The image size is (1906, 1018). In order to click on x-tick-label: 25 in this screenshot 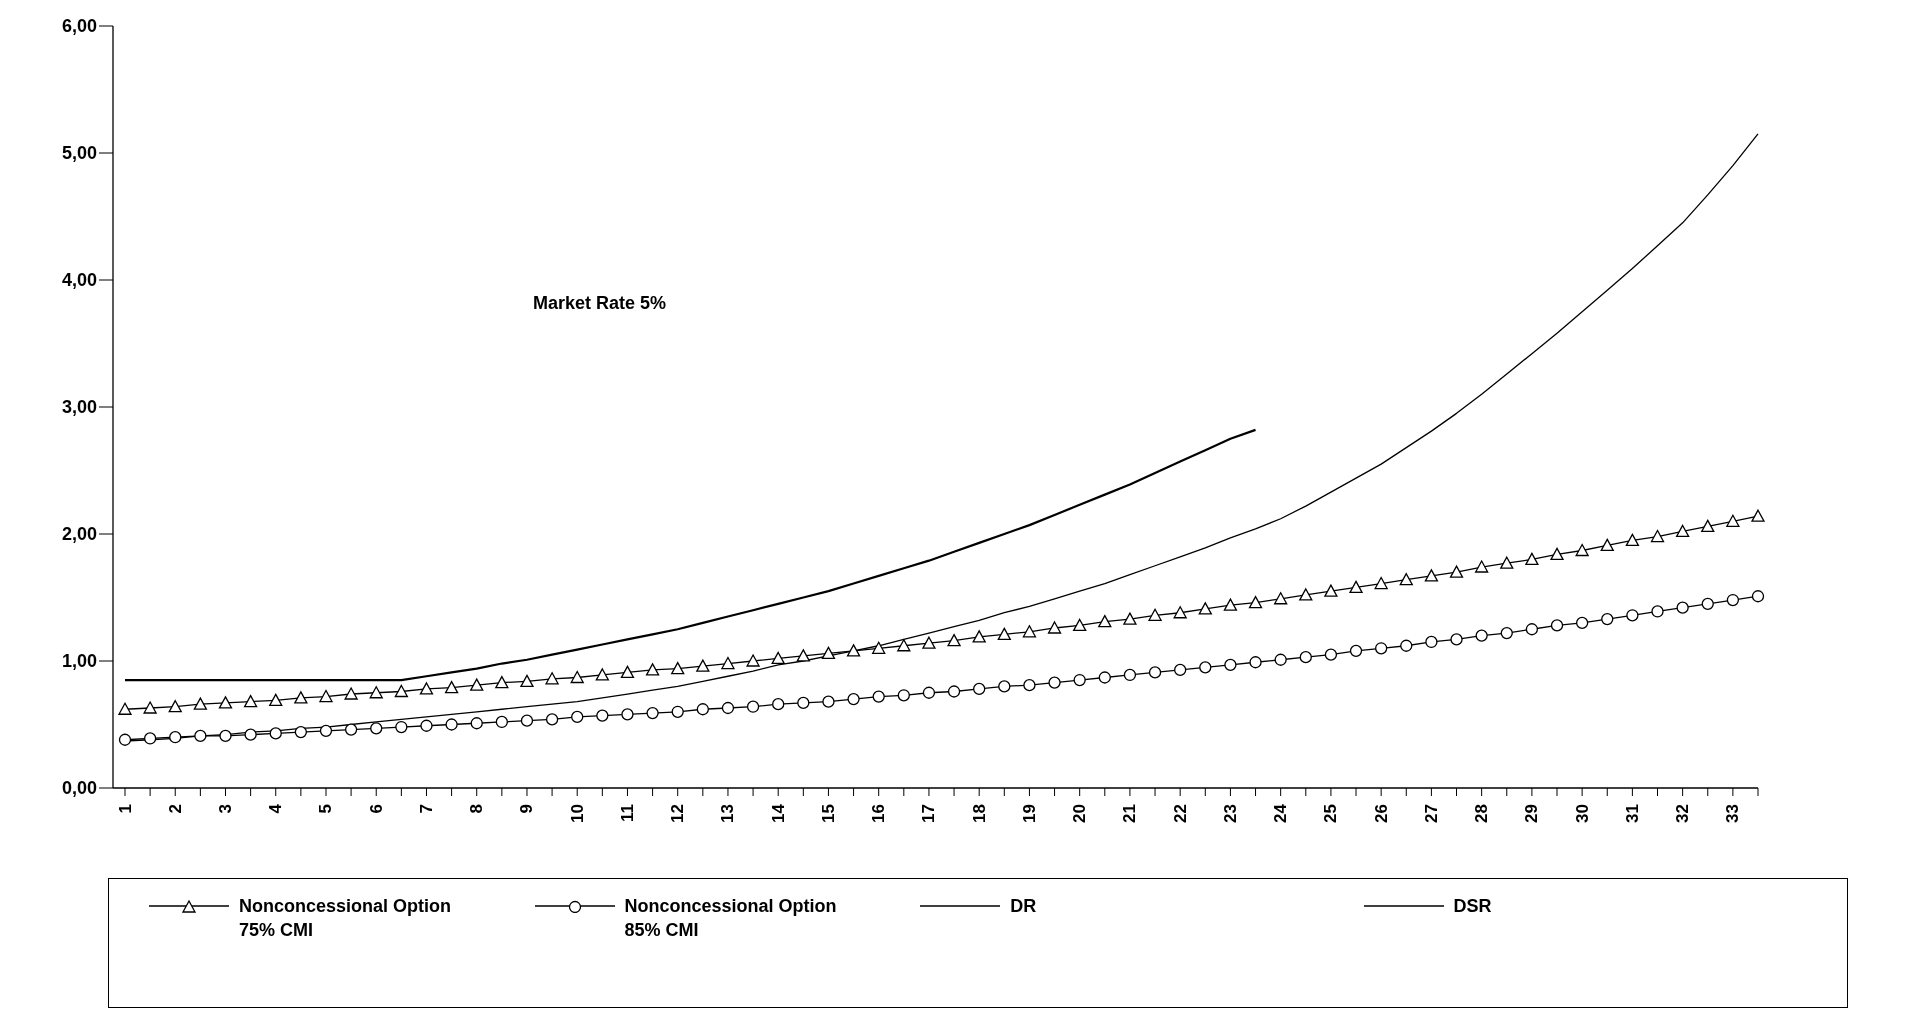, I will do `click(1331, 813)`.